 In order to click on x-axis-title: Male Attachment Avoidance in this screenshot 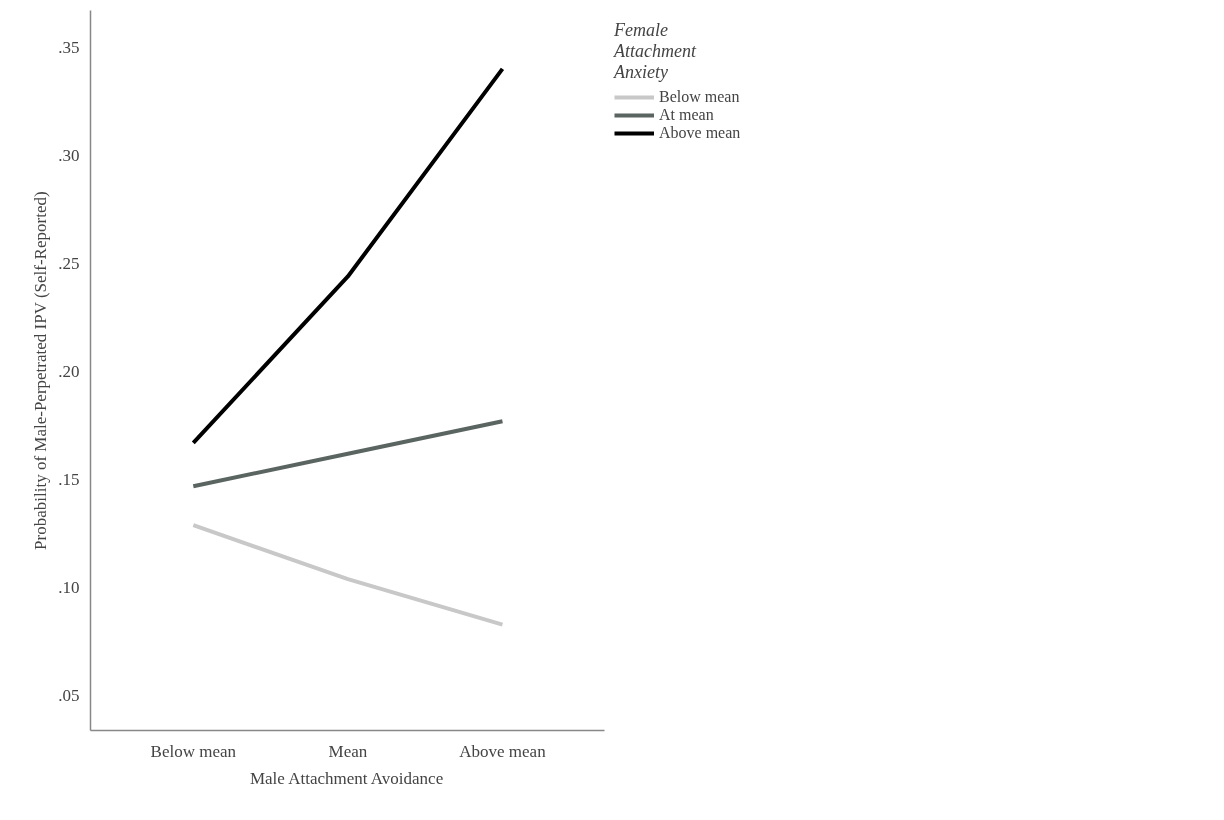, I will do `click(346, 778)`.